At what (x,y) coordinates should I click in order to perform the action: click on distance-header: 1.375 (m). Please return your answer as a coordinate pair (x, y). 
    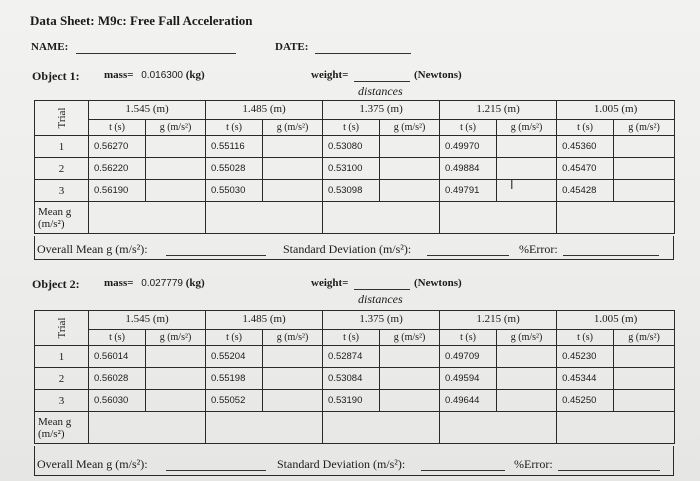
    Looking at the image, I should click on (381, 110).